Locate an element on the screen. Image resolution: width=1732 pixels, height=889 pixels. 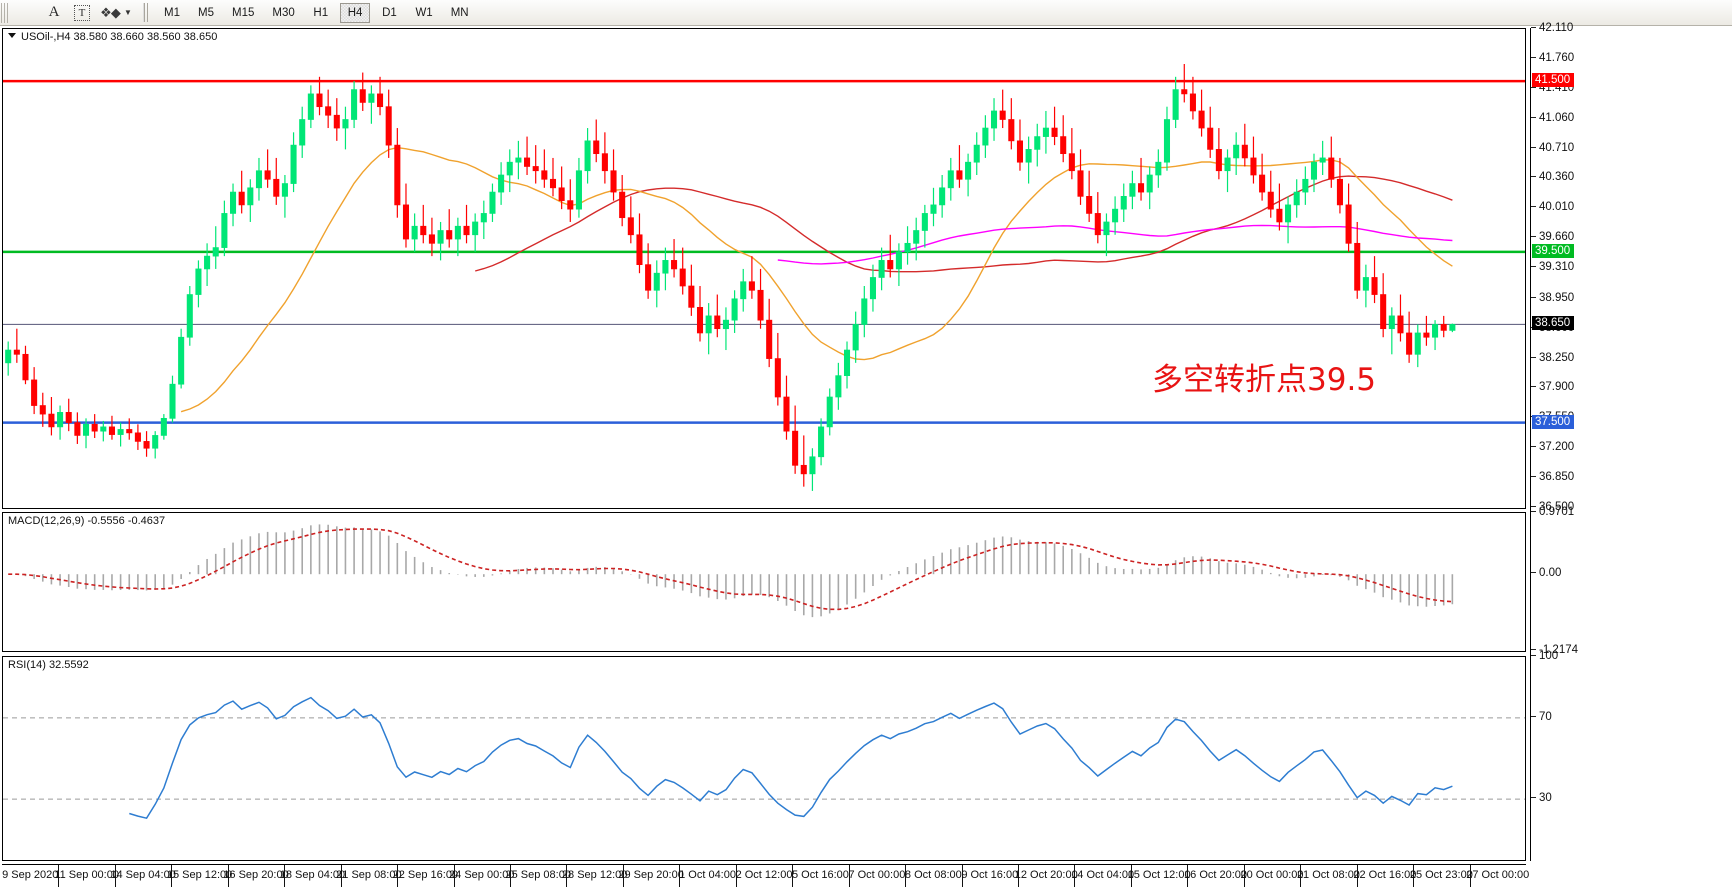
timeframe-w1: W1 is located at coordinates (424, 12).